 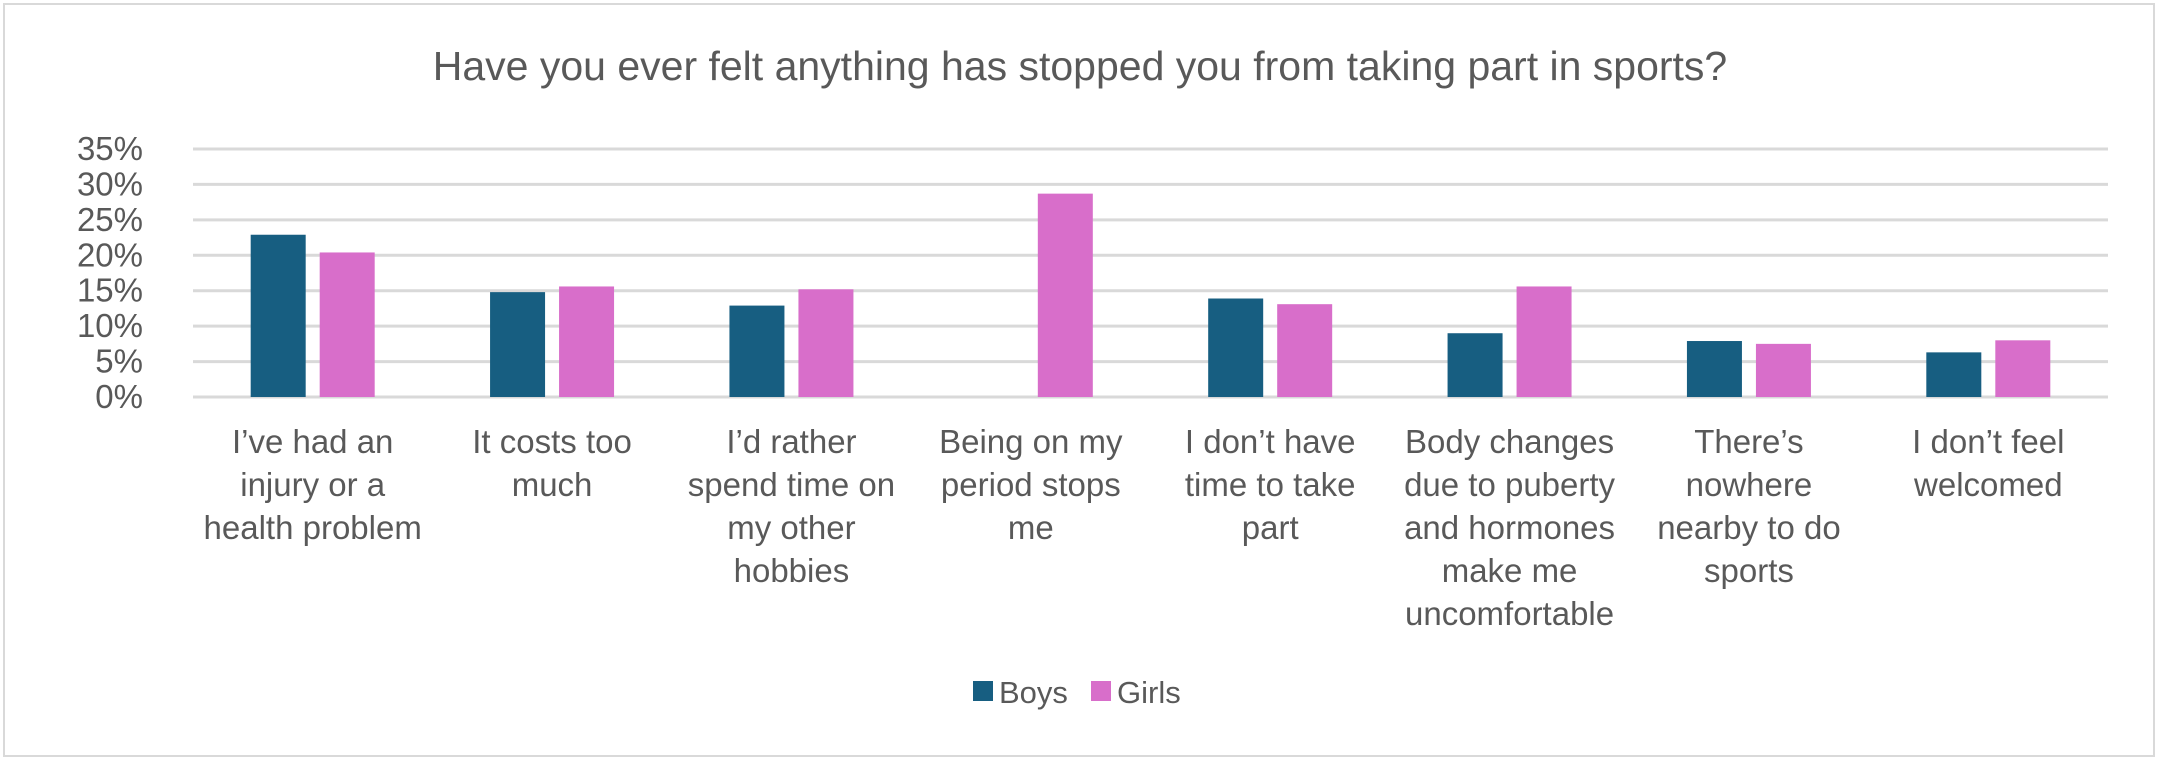 What do you see at coordinates (1748, 527) in the screenshot?
I see `x-category-label-line: nearby to do` at bounding box center [1748, 527].